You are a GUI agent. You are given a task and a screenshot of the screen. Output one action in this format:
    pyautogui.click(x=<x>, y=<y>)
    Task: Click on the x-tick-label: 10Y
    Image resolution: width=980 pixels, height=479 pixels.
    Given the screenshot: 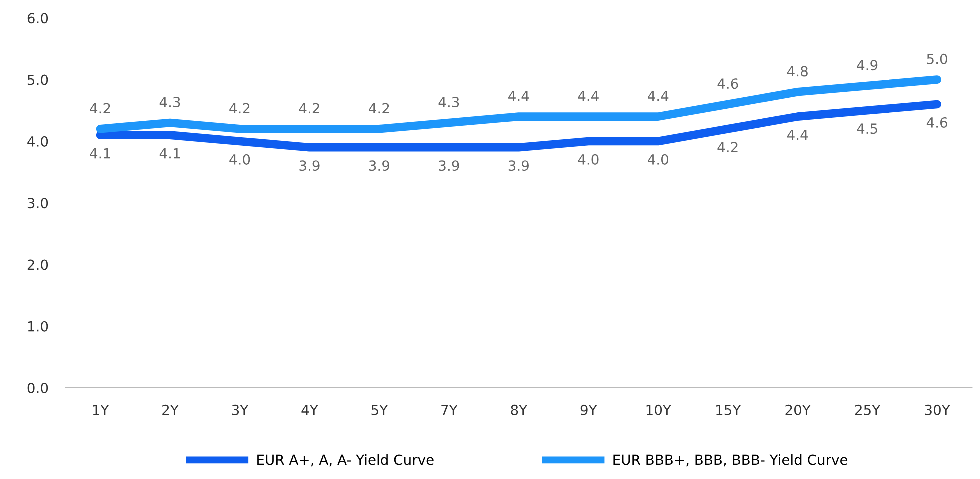 What is the action you would take?
    pyautogui.click(x=659, y=410)
    